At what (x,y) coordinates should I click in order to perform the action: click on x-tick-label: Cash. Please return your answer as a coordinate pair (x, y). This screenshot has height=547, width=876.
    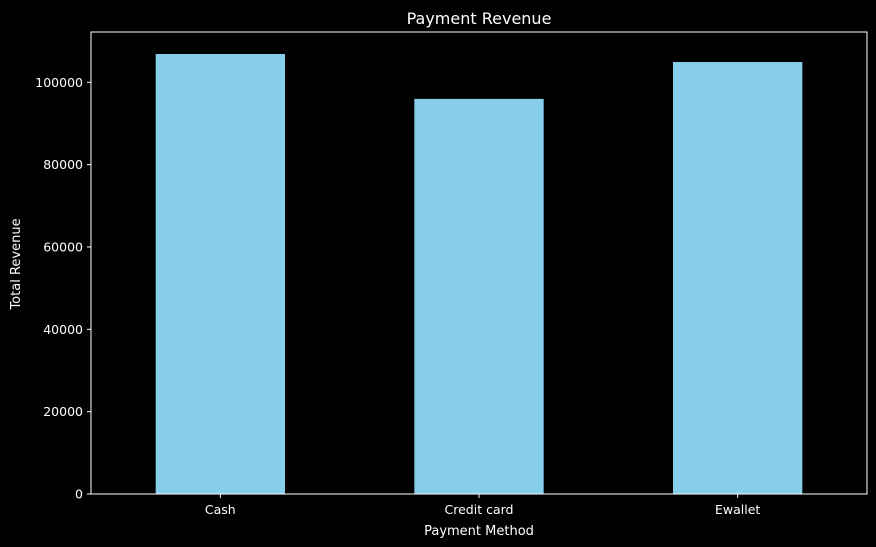
    Looking at the image, I should click on (220, 509).